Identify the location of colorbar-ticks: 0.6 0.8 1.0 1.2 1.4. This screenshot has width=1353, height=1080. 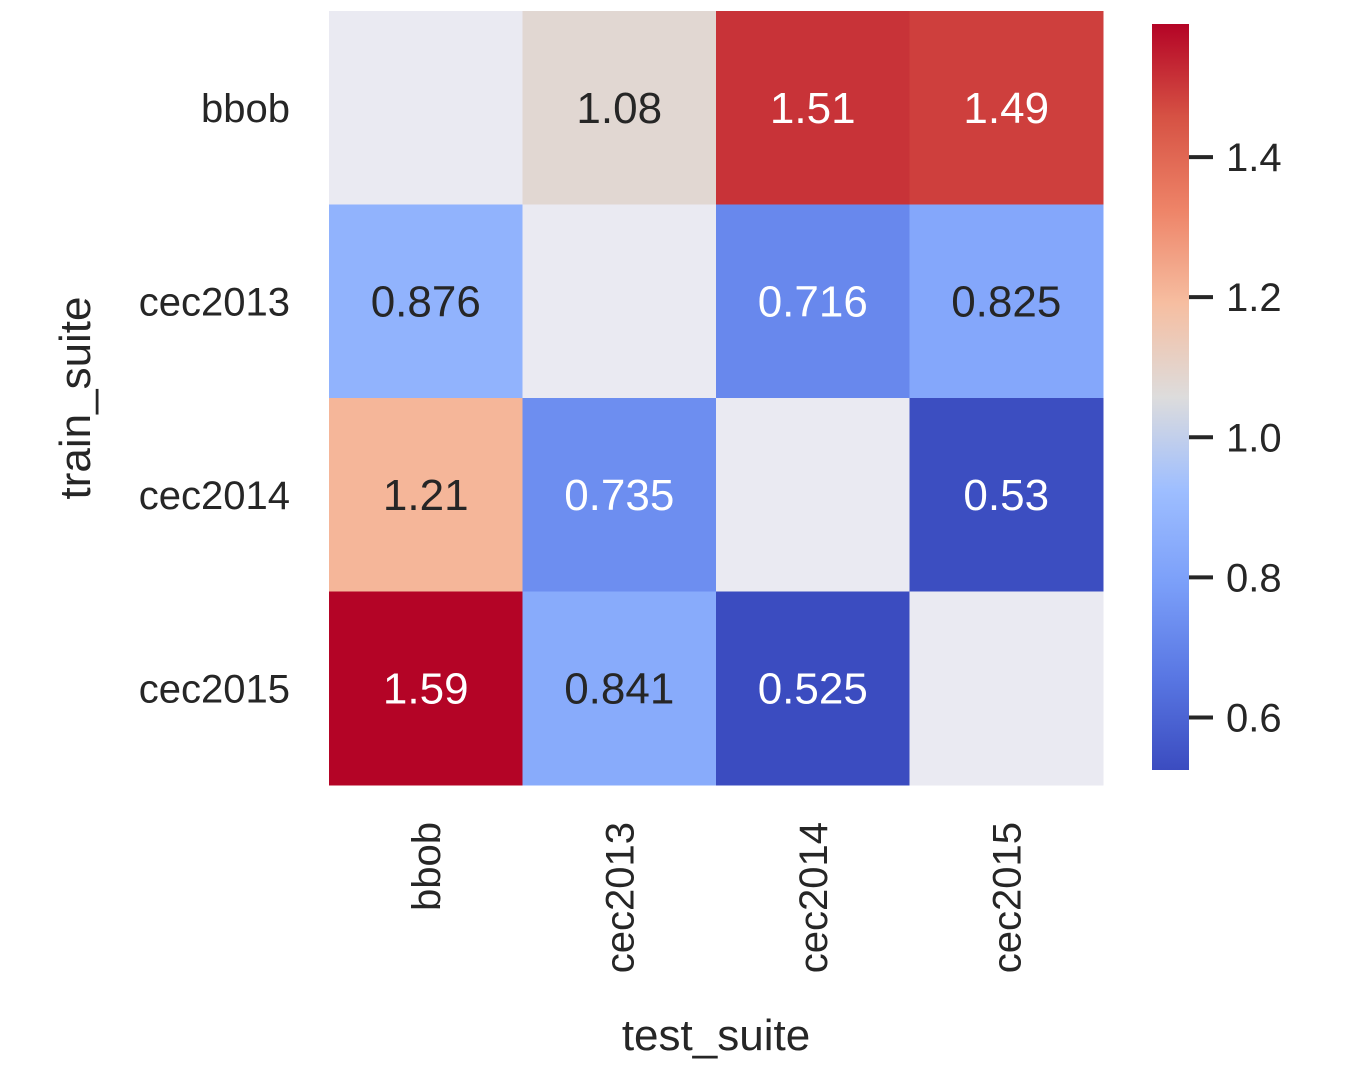
(1235, 438).